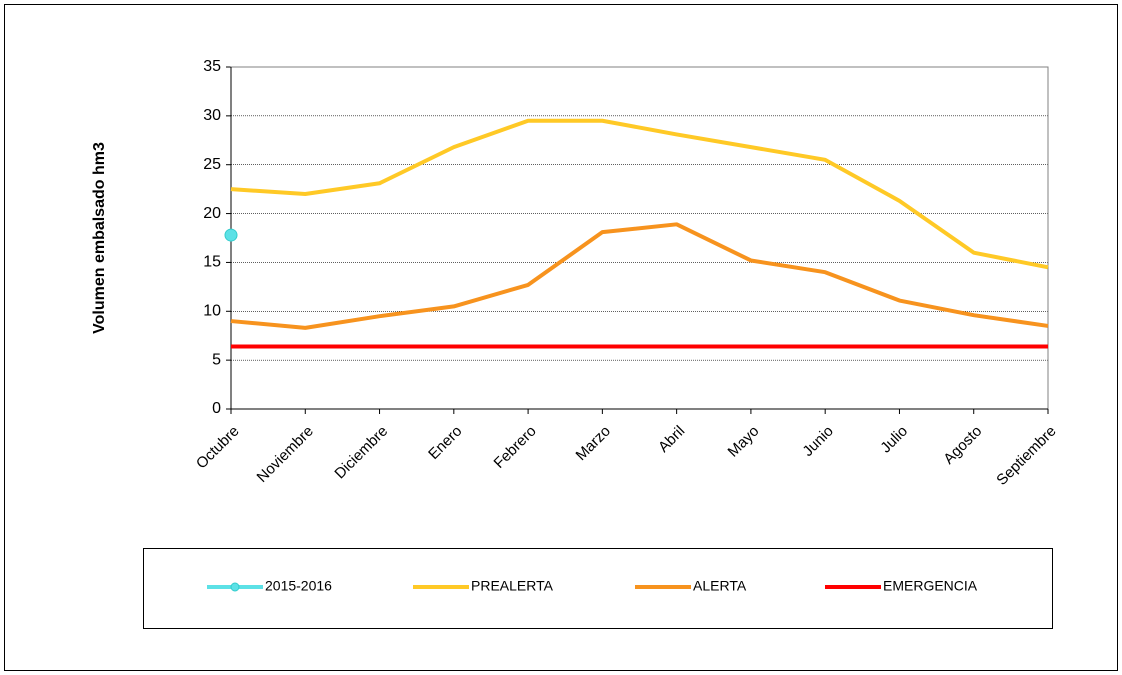 This screenshot has width=1122, height=675. Describe the element at coordinates (1026, 456) in the screenshot. I see `x-tick-label: Septiembre` at that location.